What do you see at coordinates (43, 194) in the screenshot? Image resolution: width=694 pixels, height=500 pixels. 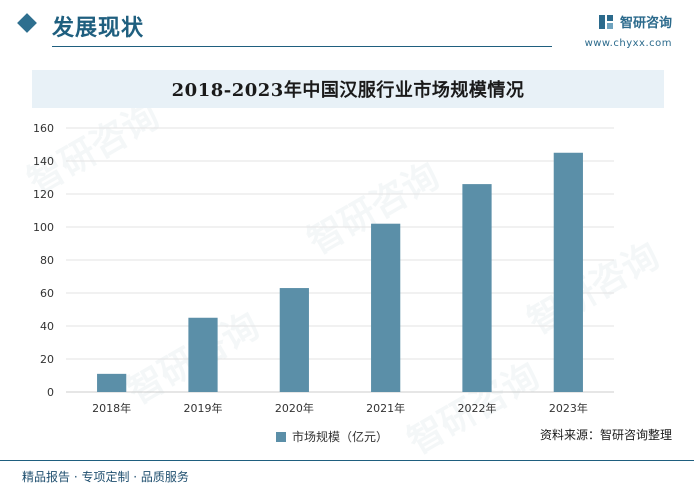 I see `y-tick-label: 120` at bounding box center [43, 194].